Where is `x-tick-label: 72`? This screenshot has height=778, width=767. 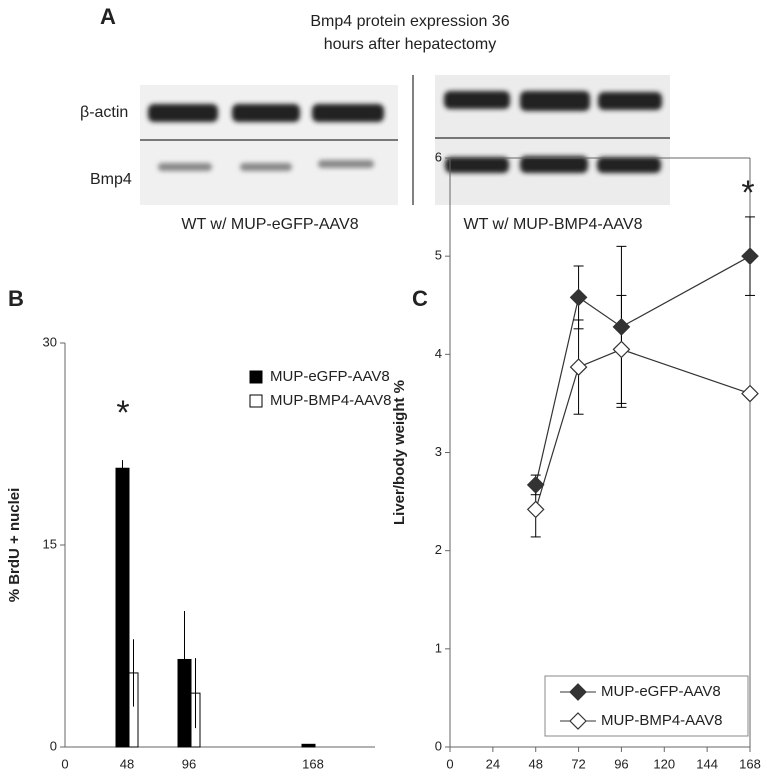
x-tick-label: 72 is located at coordinates (578, 763).